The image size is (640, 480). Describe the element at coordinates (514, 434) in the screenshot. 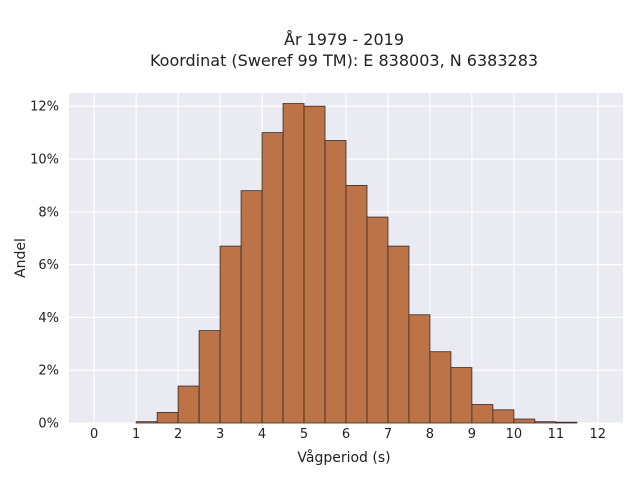

I see `x-tick-label: 10` at that location.